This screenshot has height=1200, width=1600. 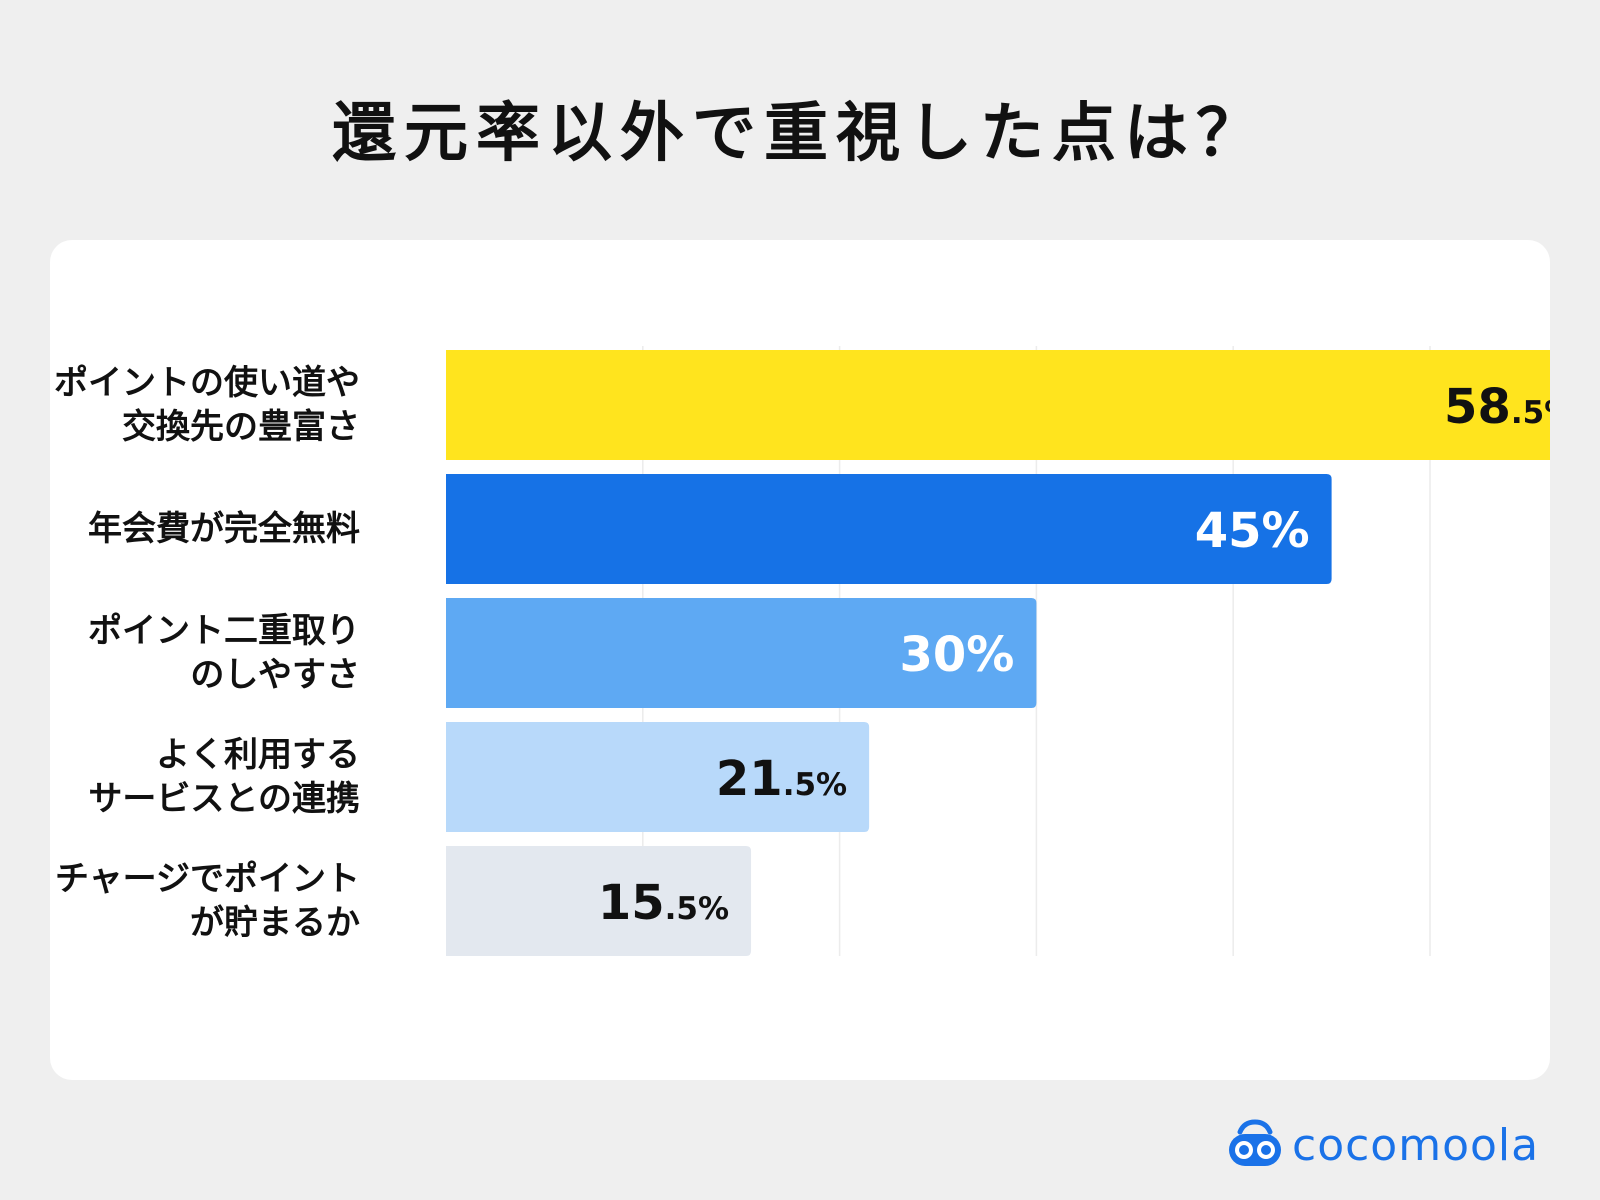 What do you see at coordinates (224, 653) in the screenshot?
I see `category-label-3: ポイント二重取り のしやすさ` at bounding box center [224, 653].